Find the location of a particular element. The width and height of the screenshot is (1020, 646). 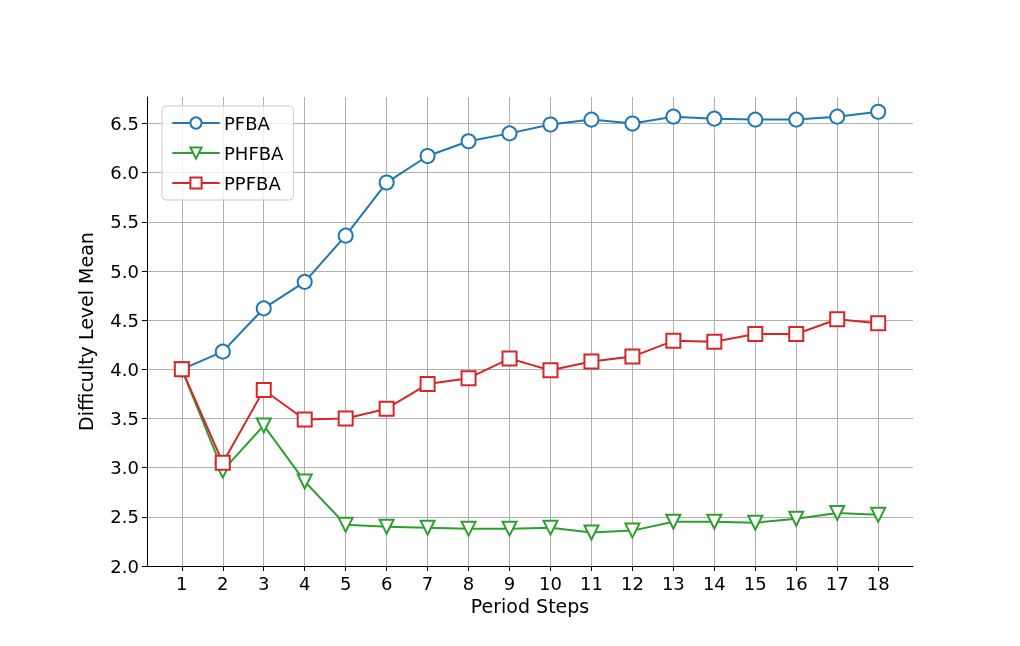

y-tick-label: 6.5 is located at coordinates (124, 124).